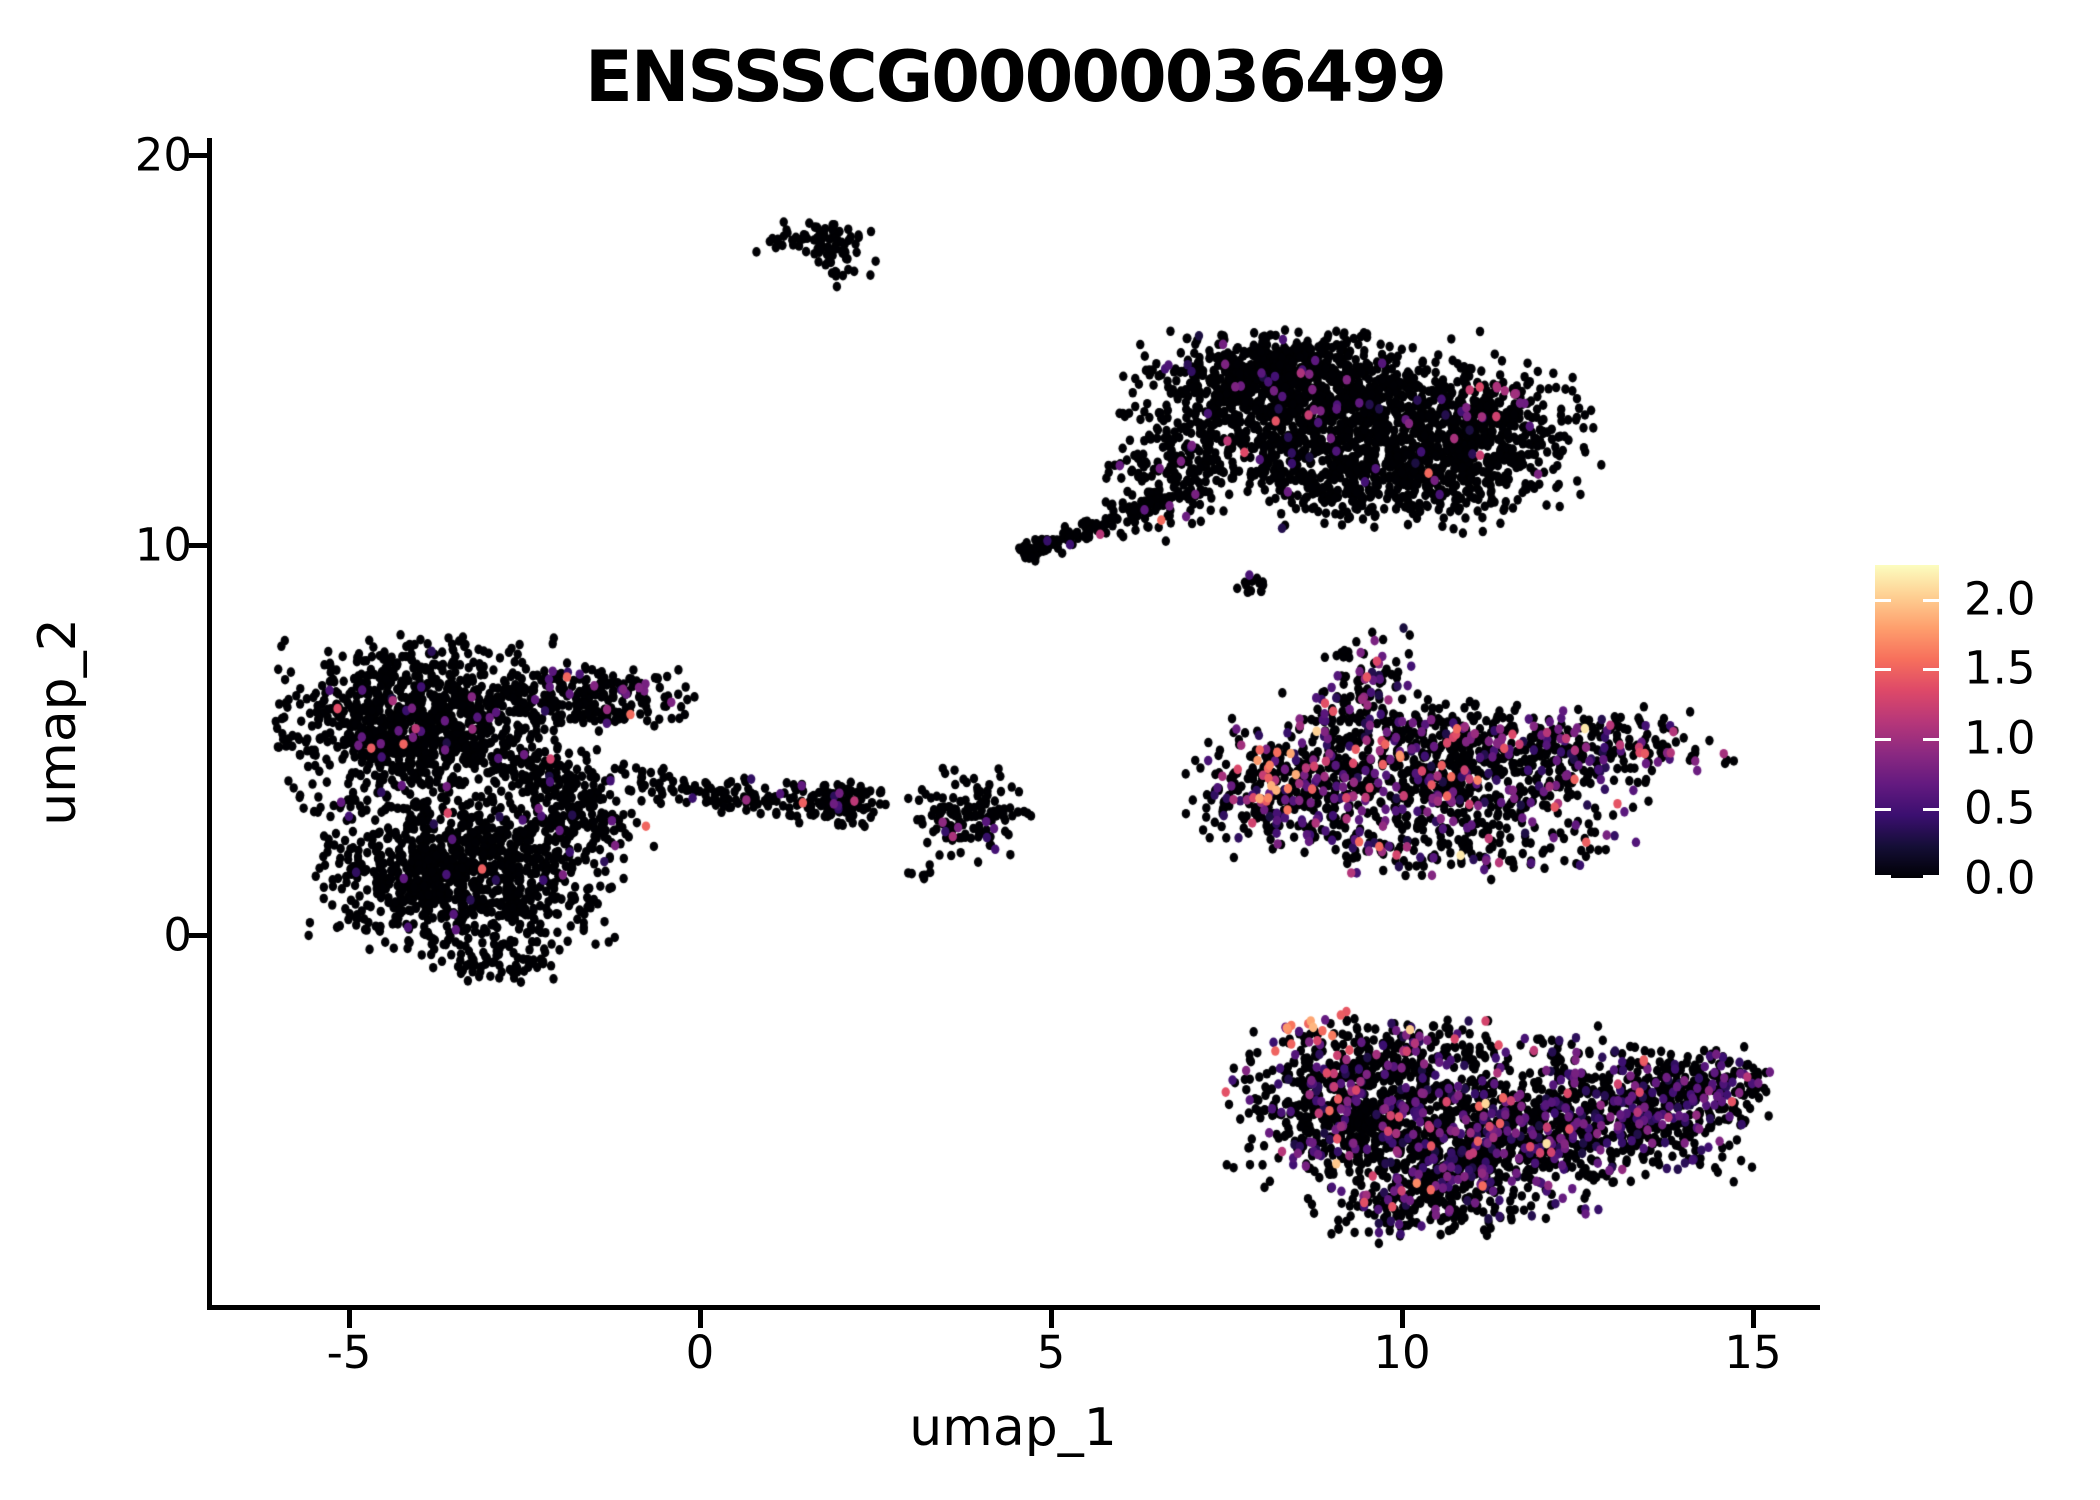 The height and width of the screenshot is (1500, 2100). Describe the element at coordinates (1051, 1352) in the screenshot. I see `x-axis-tick-label: 5` at that location.